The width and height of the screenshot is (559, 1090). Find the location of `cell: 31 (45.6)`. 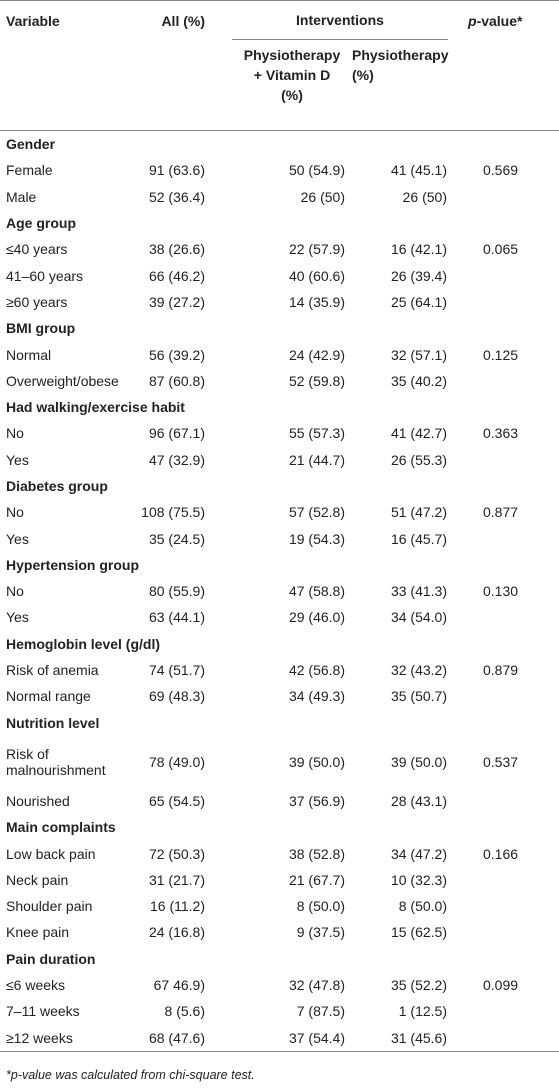

cell: 31 (45.6) is located at coordinates (403, 1038).